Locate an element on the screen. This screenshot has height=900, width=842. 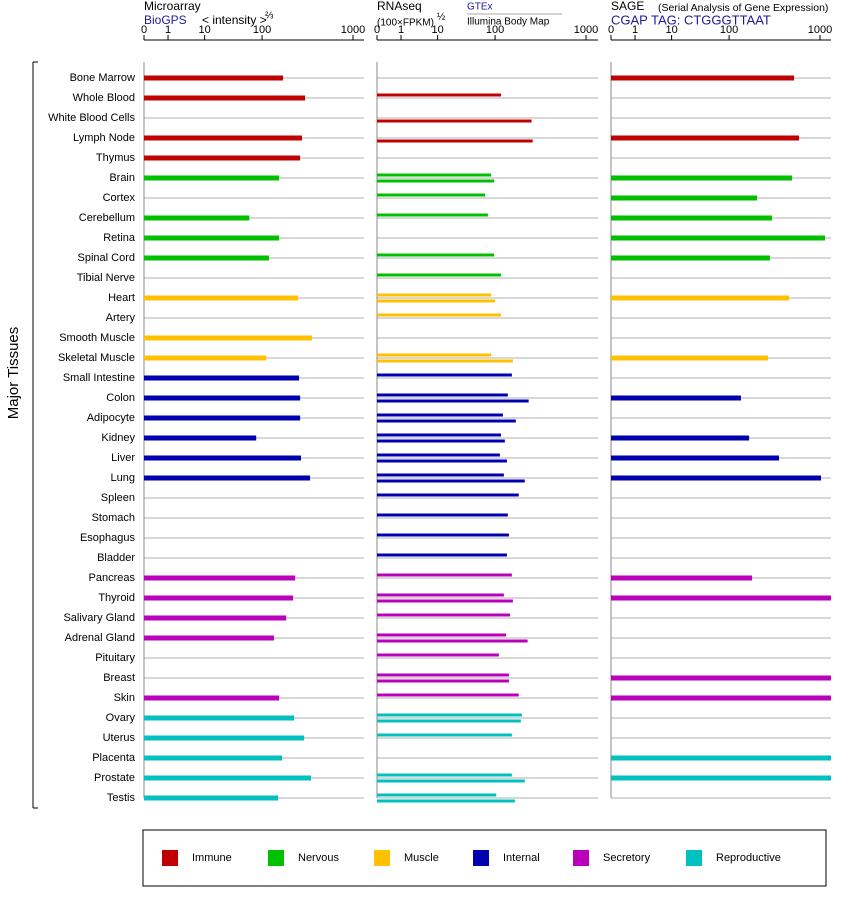
series-name: GTEx is located at coordinates (480, 7).